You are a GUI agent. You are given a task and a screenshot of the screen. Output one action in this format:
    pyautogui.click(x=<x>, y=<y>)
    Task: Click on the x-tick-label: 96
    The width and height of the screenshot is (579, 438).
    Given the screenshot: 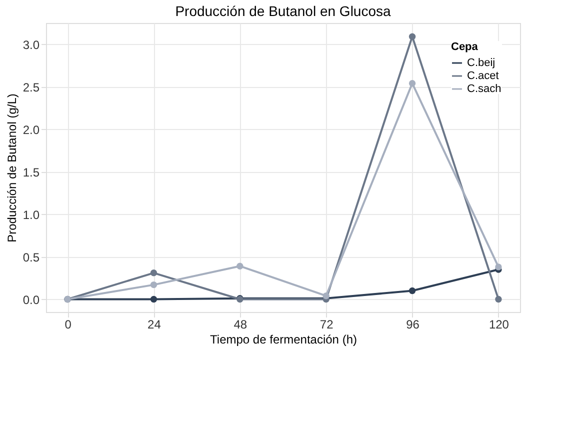 What is the action you would take?
    pyautogui.click(x=413, y=325)
    